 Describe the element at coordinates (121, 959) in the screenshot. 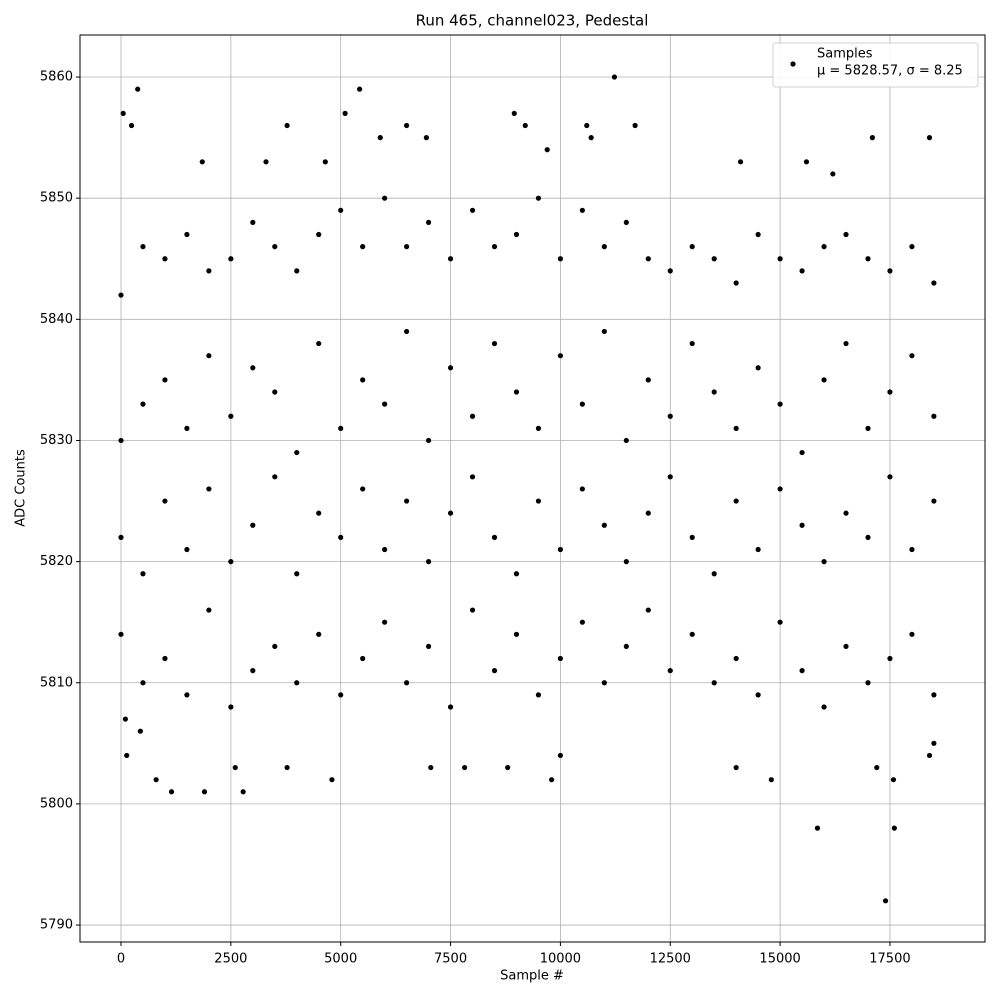

I see `x-tick-label: 0` at that location.